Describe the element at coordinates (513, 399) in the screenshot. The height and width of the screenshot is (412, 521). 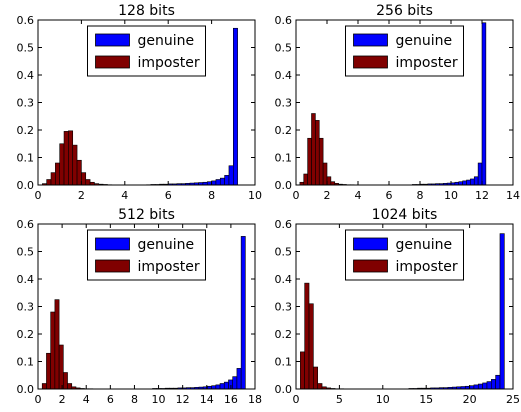
I see `x-tick-label: 25` at that location.